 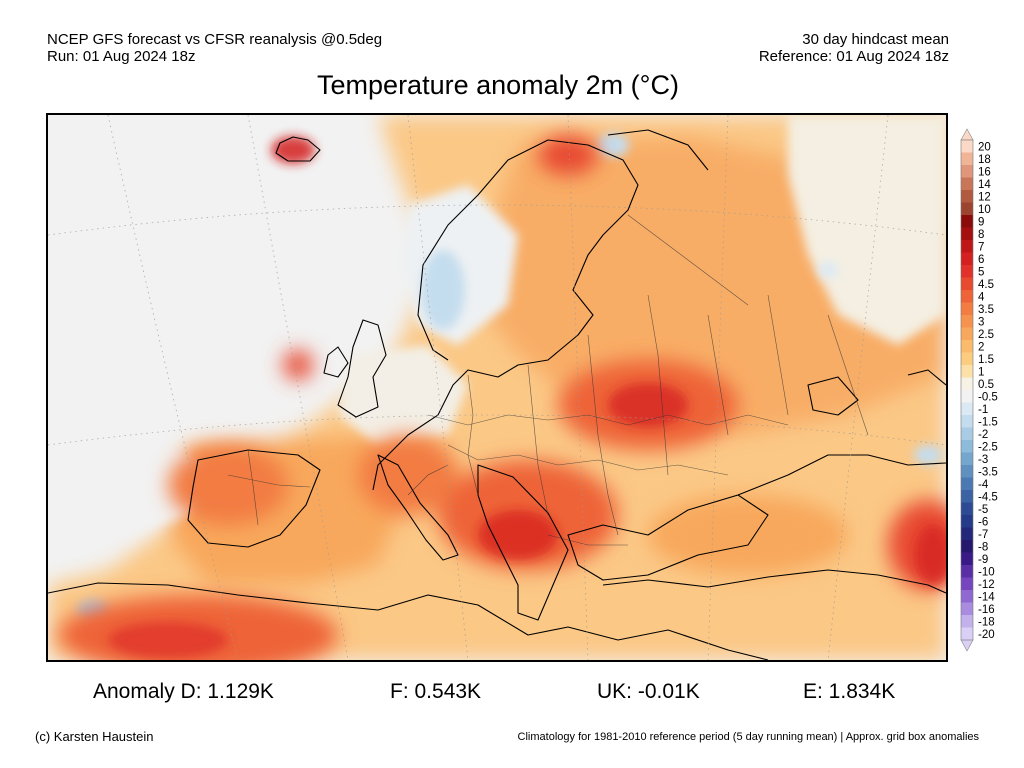 What do you see at coordinates (984, 185) in the screenshot?
I see `colorbar-label: 14` at bounding box center [984, 185].